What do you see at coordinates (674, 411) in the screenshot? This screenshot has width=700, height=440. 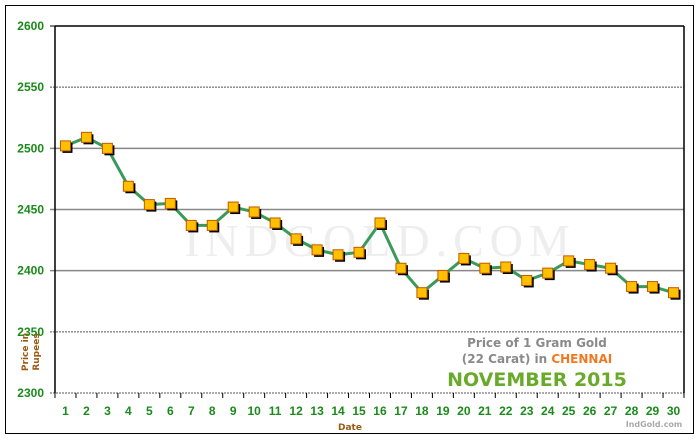 I see `x-tick-label: 30` at bounding box center [674, 411].